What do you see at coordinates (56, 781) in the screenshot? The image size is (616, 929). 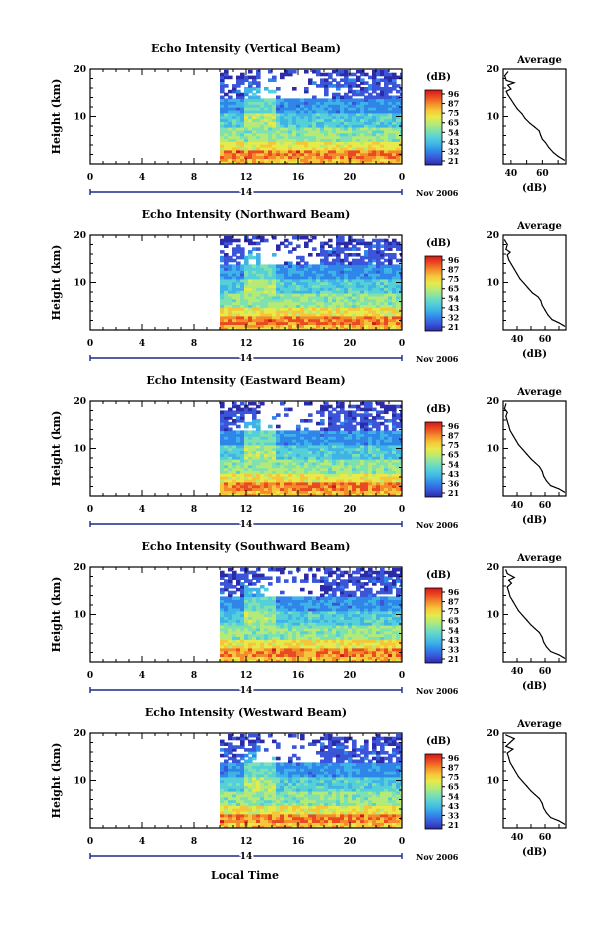 I see `y-axis-label: Height (km)` at bounding box center [56, 781].